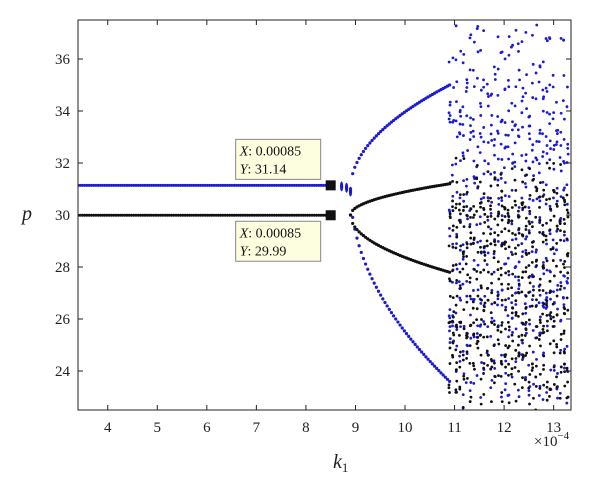  What do you see at coordinates (158, 428) in the screenshot?
I see `x-tick-label: 5` at bounding box center [158, 428].